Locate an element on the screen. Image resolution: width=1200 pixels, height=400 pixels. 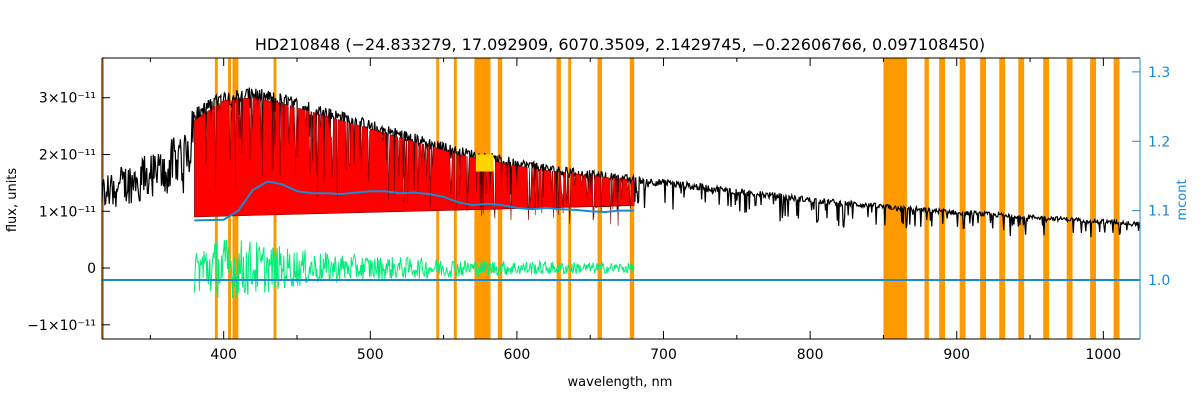
residual-line is located at coordinates (414, 269).